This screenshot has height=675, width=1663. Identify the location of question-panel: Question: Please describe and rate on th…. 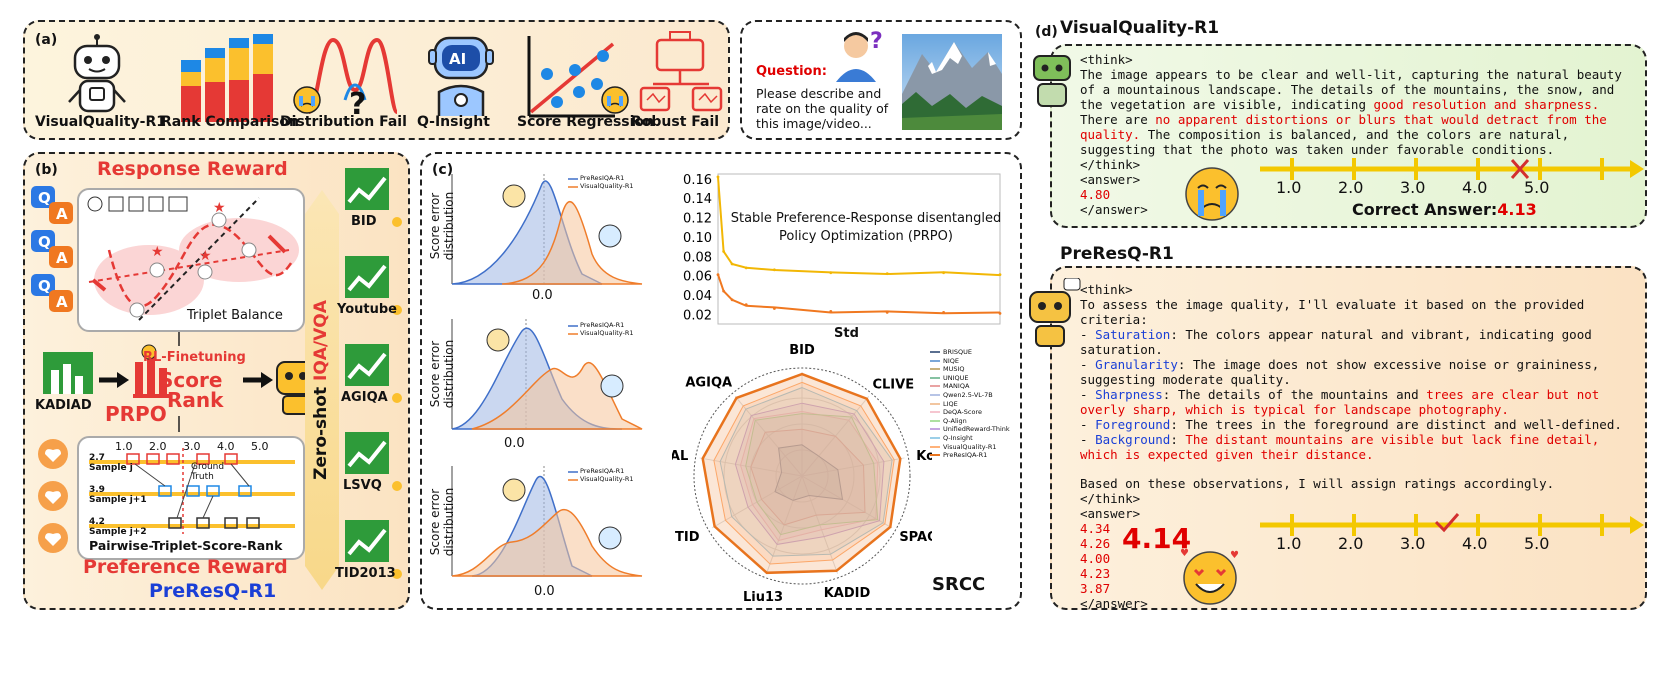
(881, 80).